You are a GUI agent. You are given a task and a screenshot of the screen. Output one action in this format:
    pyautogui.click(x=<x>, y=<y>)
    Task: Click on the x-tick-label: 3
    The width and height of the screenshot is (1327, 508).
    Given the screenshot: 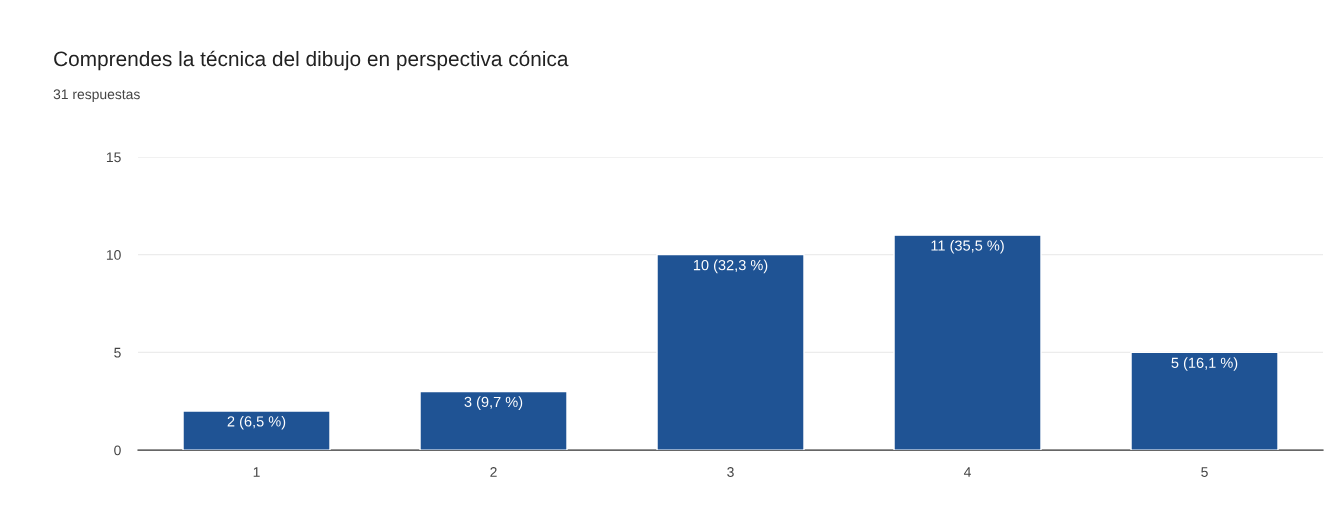 What is the action you would take?
    pyautogui.click(x=730, y=472)
    